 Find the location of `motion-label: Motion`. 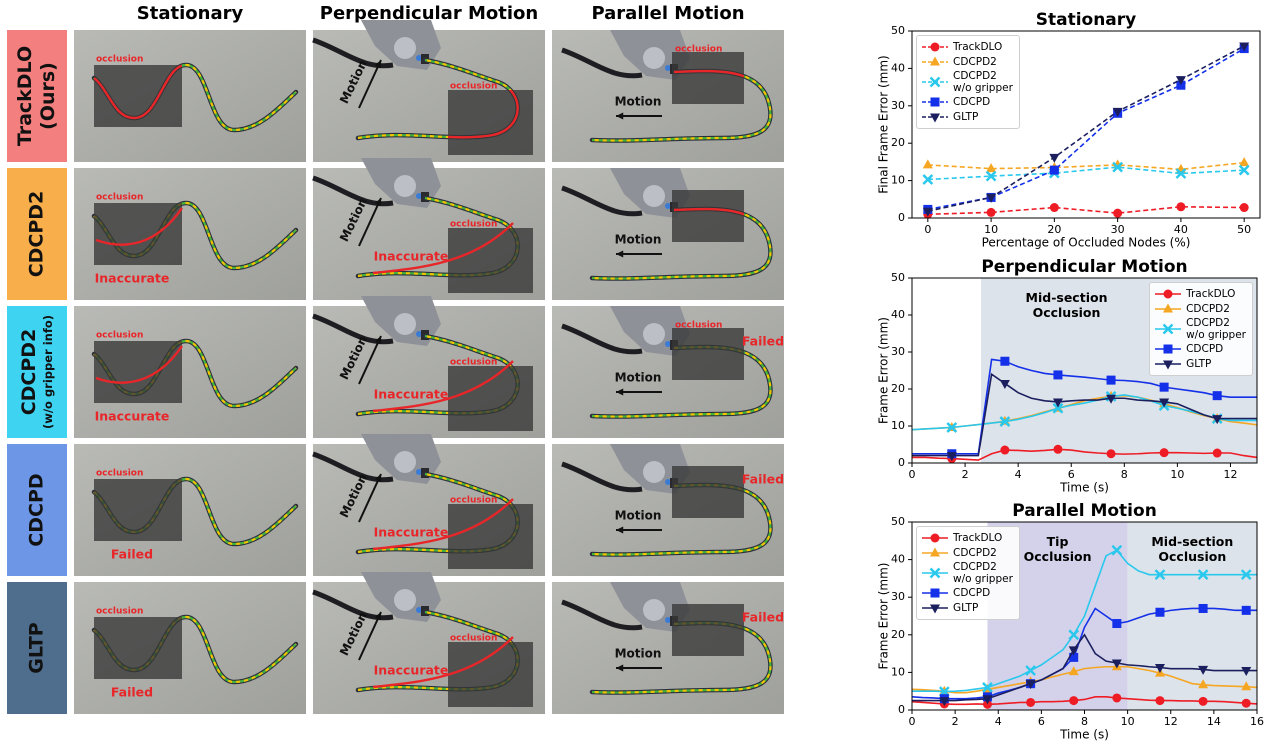

motion-label: Motion is located at coordinates (638, 378).